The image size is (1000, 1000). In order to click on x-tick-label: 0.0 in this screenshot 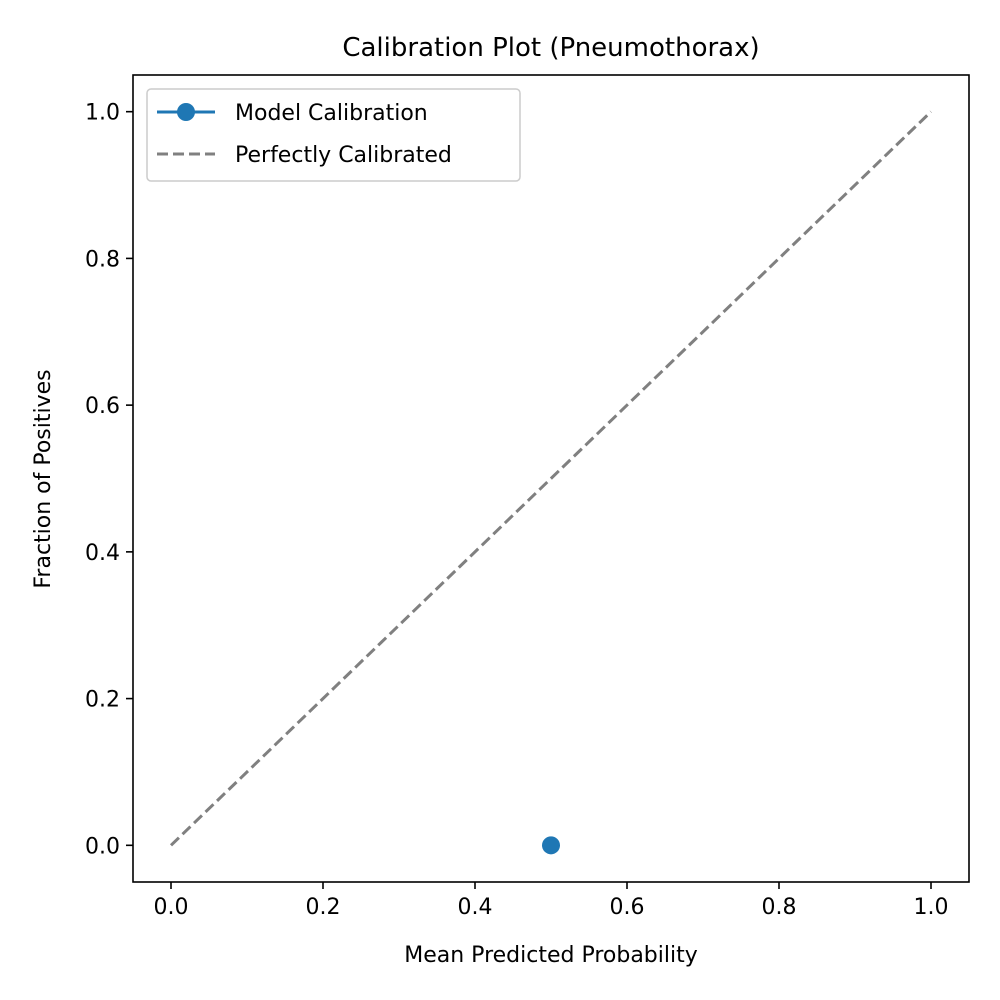, I will do `click(171, 907)`.